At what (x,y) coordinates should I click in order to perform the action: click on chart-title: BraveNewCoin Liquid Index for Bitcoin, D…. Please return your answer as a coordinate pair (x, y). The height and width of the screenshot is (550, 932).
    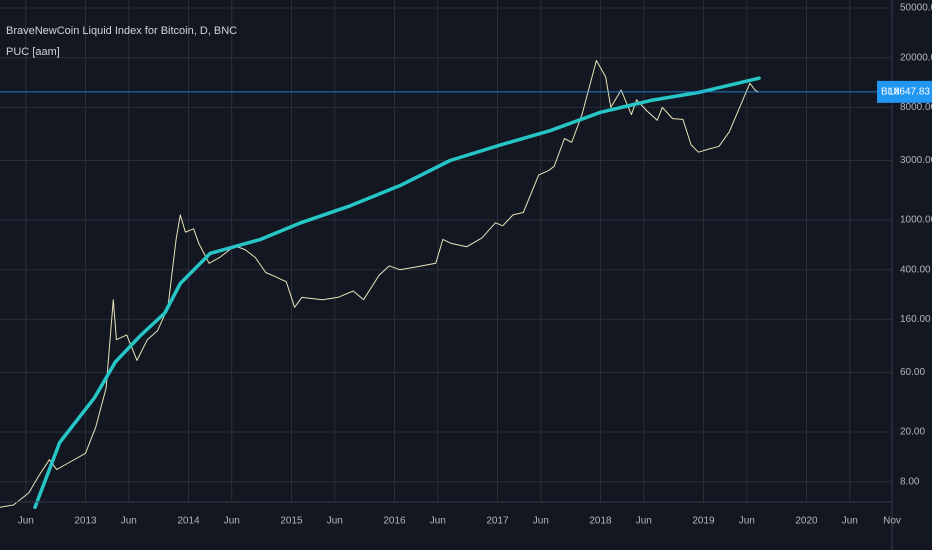
    Looking at the image, I should click on (121, 31).